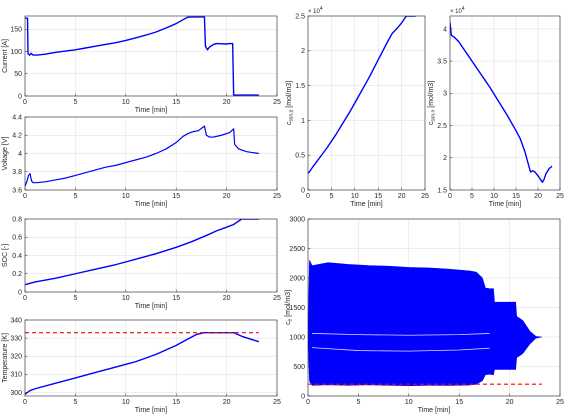 The height and width of the screenshot is (418, 568). Describe the element at coordinates (5, 154) in the screenshot. I see `y-axis-label: Voltage [V]` at that location.